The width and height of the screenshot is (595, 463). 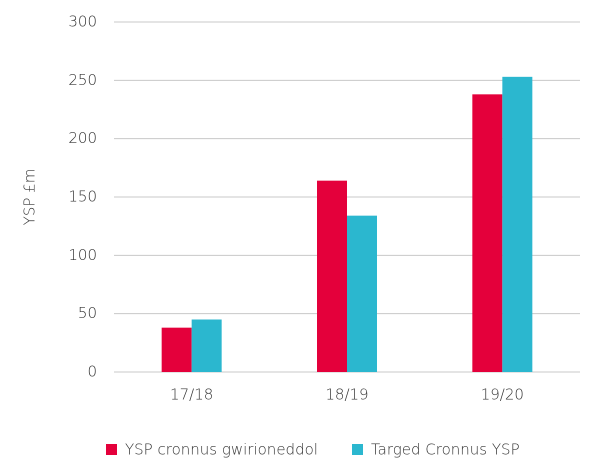 What do you see at coordinates (82, 197) in the screenshot?
I see `y-tick-label: 150` at bounding box center [82, 197].